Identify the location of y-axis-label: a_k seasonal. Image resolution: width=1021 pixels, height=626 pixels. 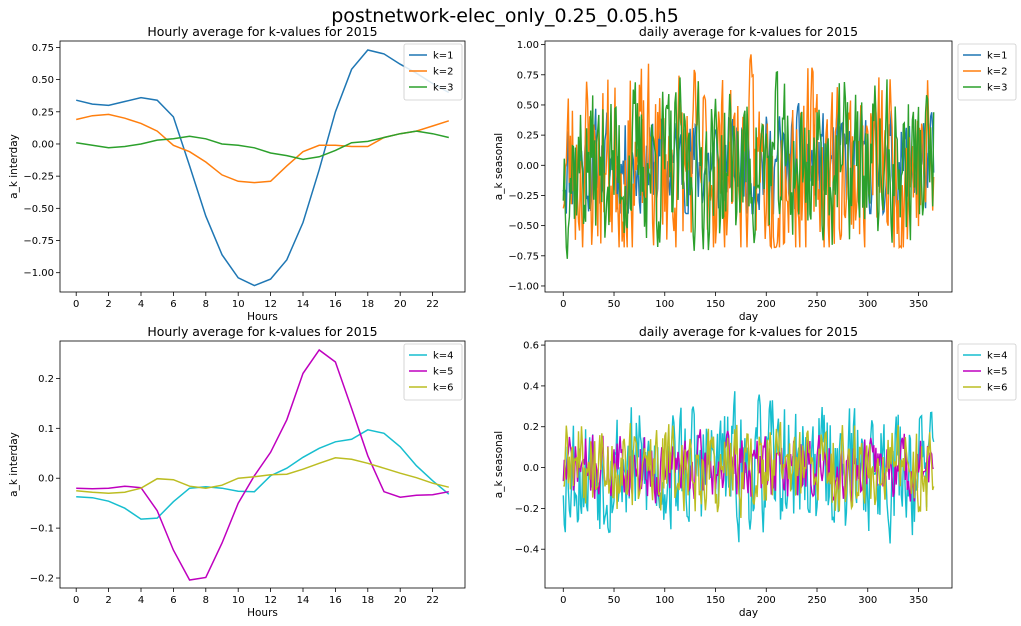
(499, 464).